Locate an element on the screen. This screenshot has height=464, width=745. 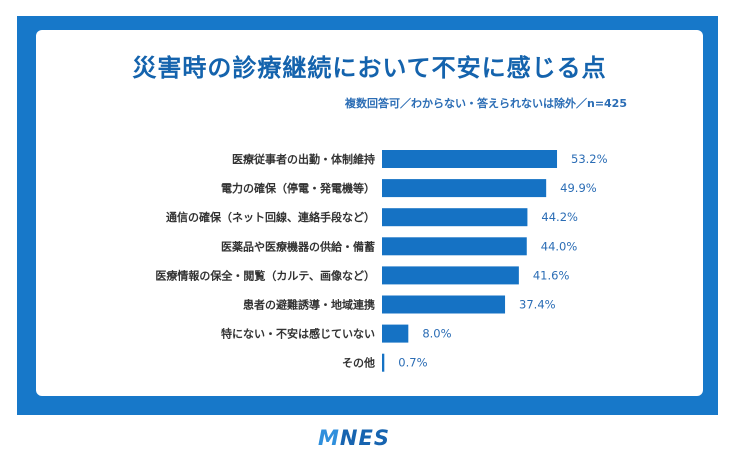
value-label: 49.9% is located at coordinates (578, 188).